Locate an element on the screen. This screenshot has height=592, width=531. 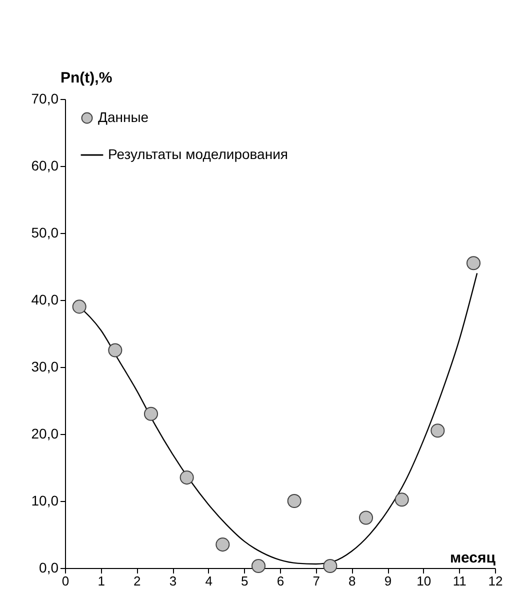
x-tick-label: 10 is located at coordinates (424, 581).